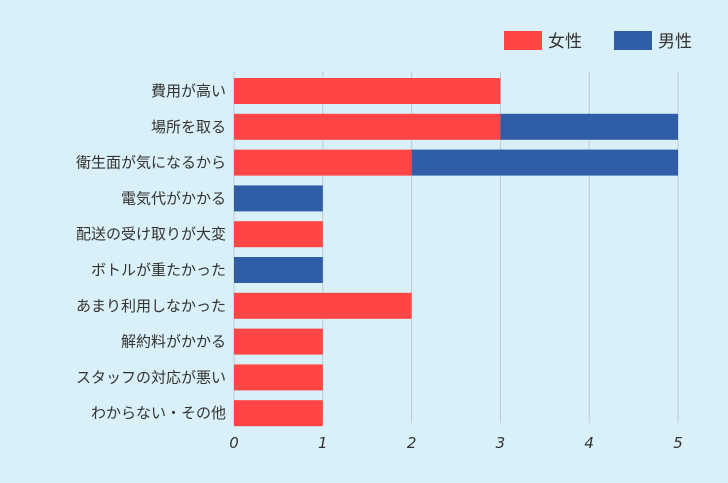 This screenshot has width=728, height=483. What do you see at coordinates (188, 127) in the screenshot?
I see `category-label: 場所を取る` at bounding box center [188, 127].